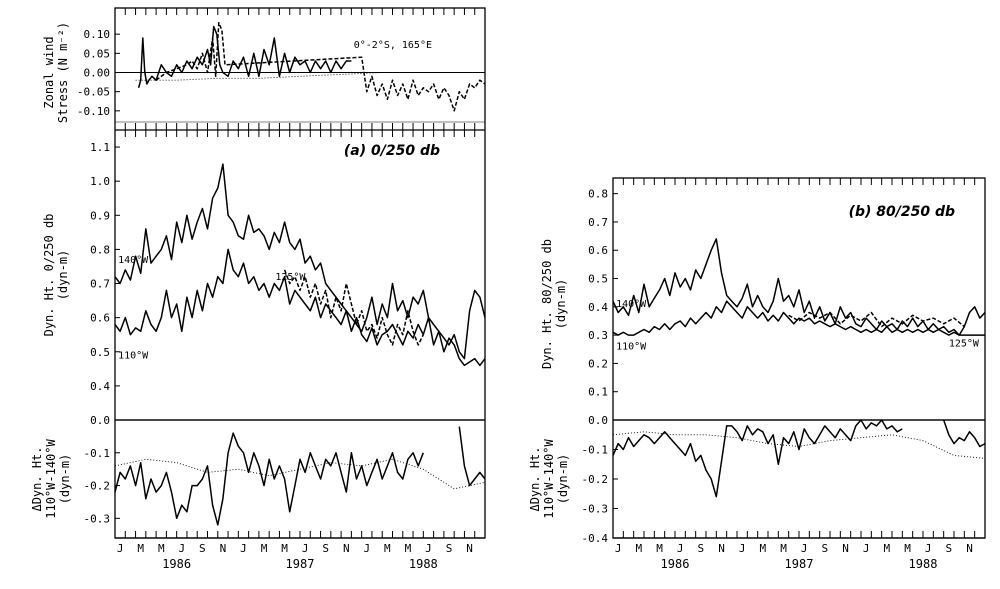 The height and width of the screenshot is (589, 1000). I want to click on panel-b-dyn-ytick-label: 0.3, so click(598, 335).